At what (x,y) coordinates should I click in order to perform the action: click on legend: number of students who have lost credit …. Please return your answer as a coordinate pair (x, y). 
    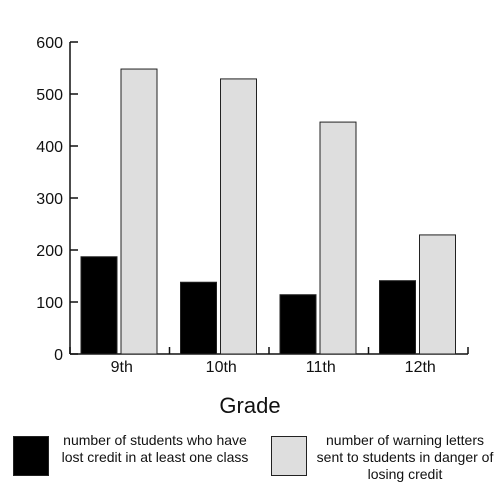
    Looking at the image, I should click on (250, 462).